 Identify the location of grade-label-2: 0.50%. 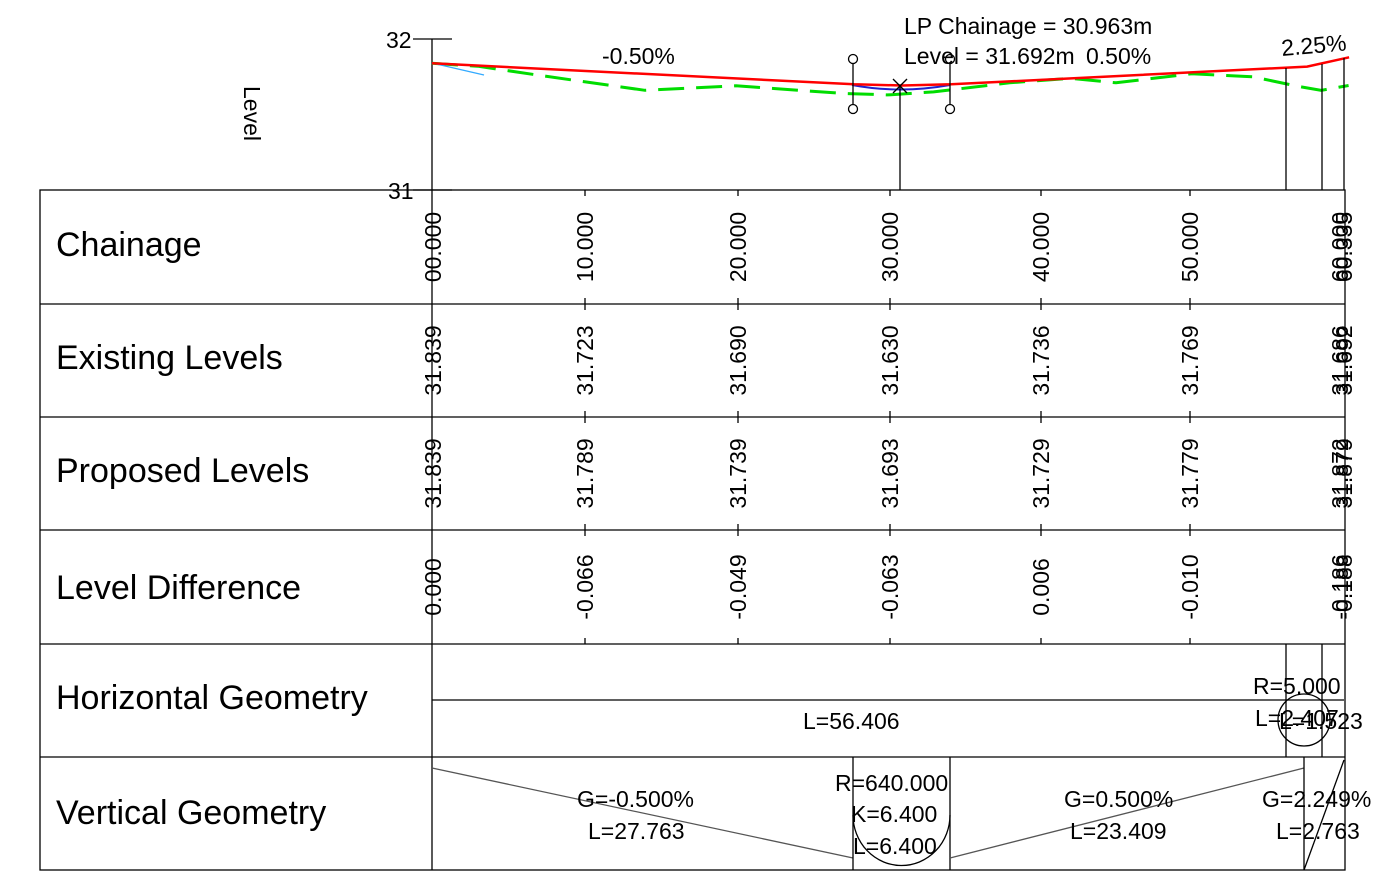
(1118, 56).